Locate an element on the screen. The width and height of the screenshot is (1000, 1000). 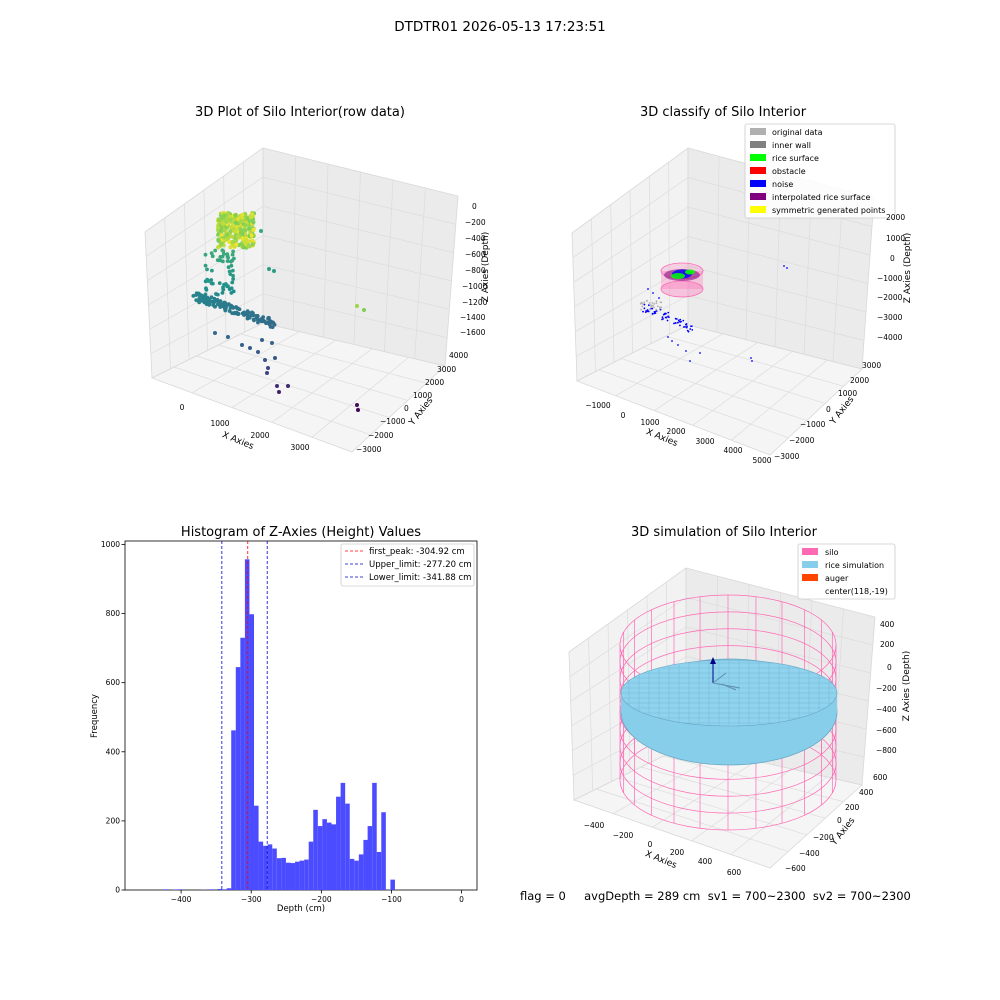
legend-label: Upper_limit: -277.20 cm is located at coordinates (420, 565).